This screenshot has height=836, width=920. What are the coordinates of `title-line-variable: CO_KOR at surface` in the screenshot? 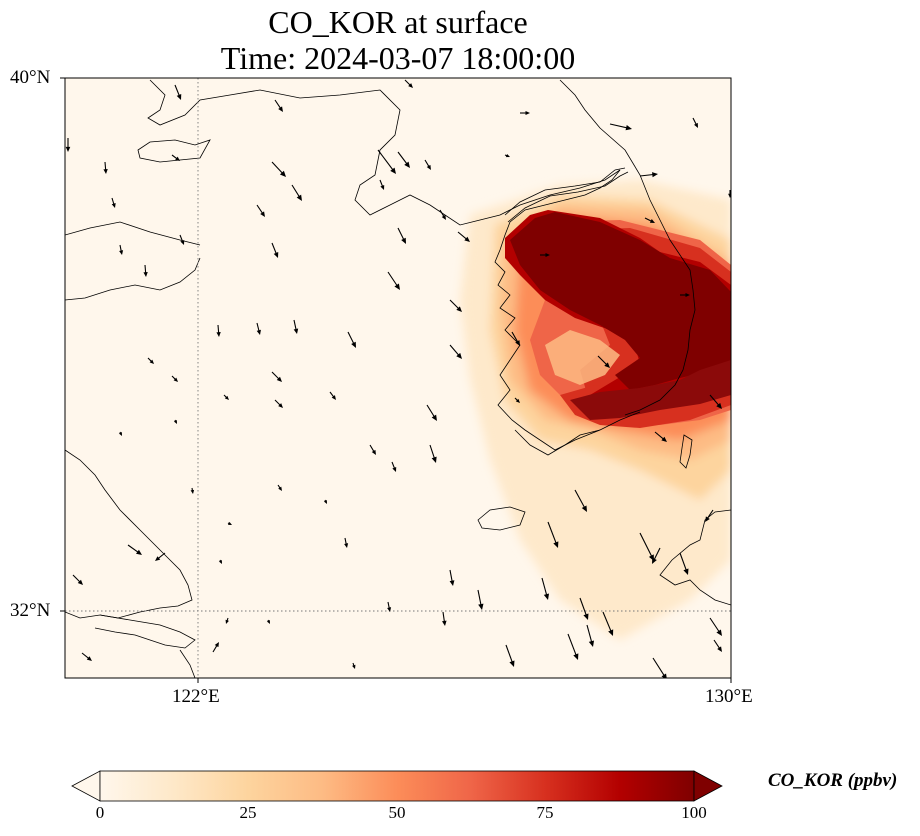 It's located at (398, 22).